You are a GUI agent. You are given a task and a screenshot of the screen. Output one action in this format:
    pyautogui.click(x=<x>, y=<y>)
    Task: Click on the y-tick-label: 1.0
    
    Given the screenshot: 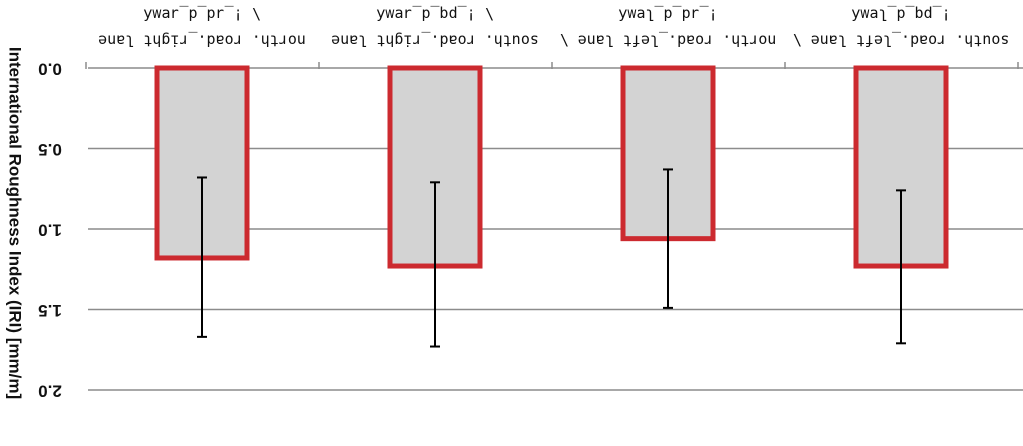 What is the action you would take?
    pyautogui.click(x=50, y=230)
    